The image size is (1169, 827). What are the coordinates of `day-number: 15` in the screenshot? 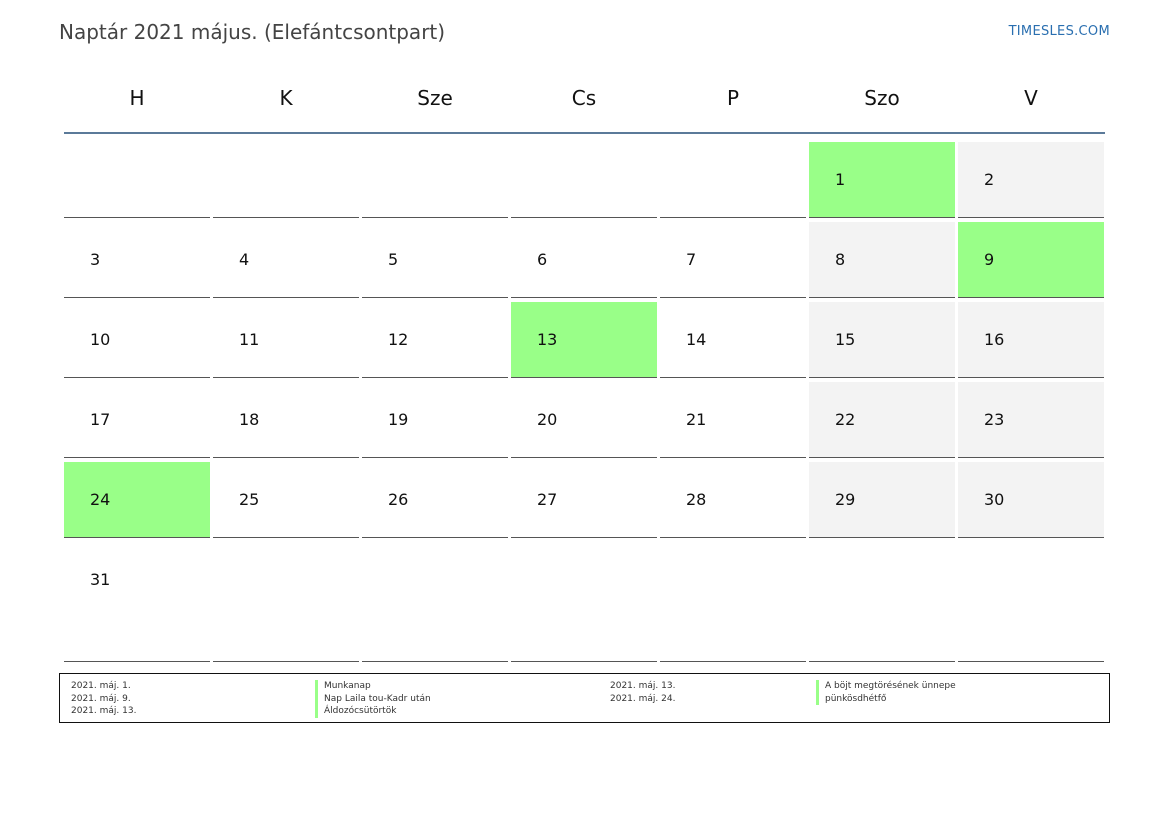 It's located at (845, 339).